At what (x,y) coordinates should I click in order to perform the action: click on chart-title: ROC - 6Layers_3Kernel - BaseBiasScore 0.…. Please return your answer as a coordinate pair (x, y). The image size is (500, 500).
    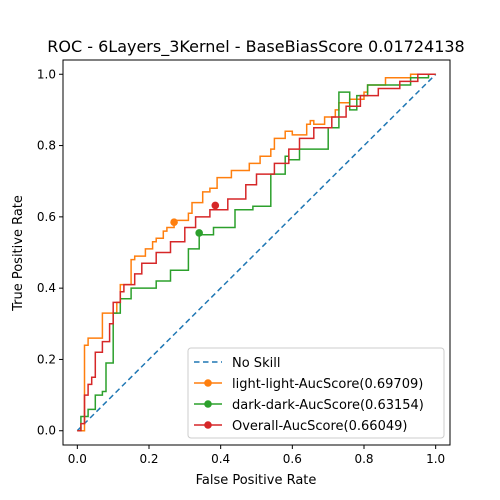
    Looking at the image, I should click on (255, 47).